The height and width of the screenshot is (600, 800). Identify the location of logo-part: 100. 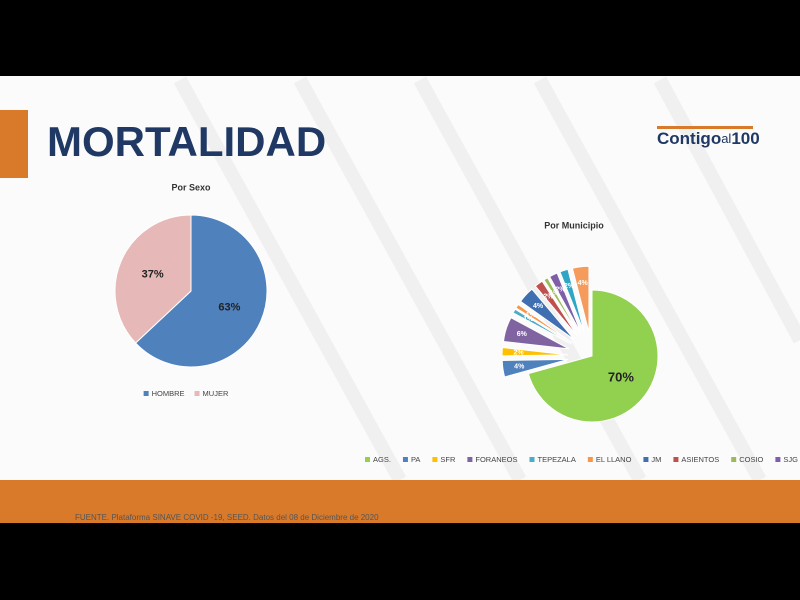
(745, 138).